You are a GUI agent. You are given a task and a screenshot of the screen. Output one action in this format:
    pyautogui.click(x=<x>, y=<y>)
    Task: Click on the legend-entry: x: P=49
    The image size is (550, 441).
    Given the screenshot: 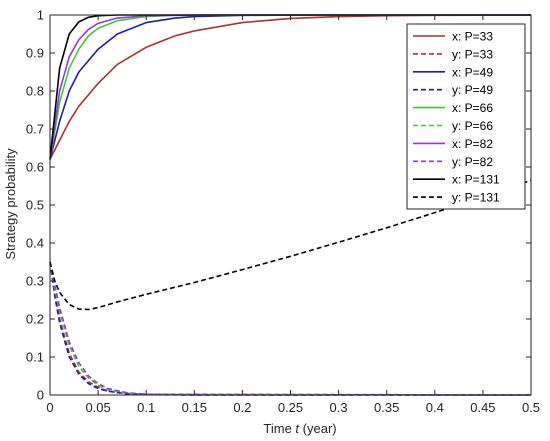 What is the action you would take?
    pyautogui.click(x=472, y=72)
    